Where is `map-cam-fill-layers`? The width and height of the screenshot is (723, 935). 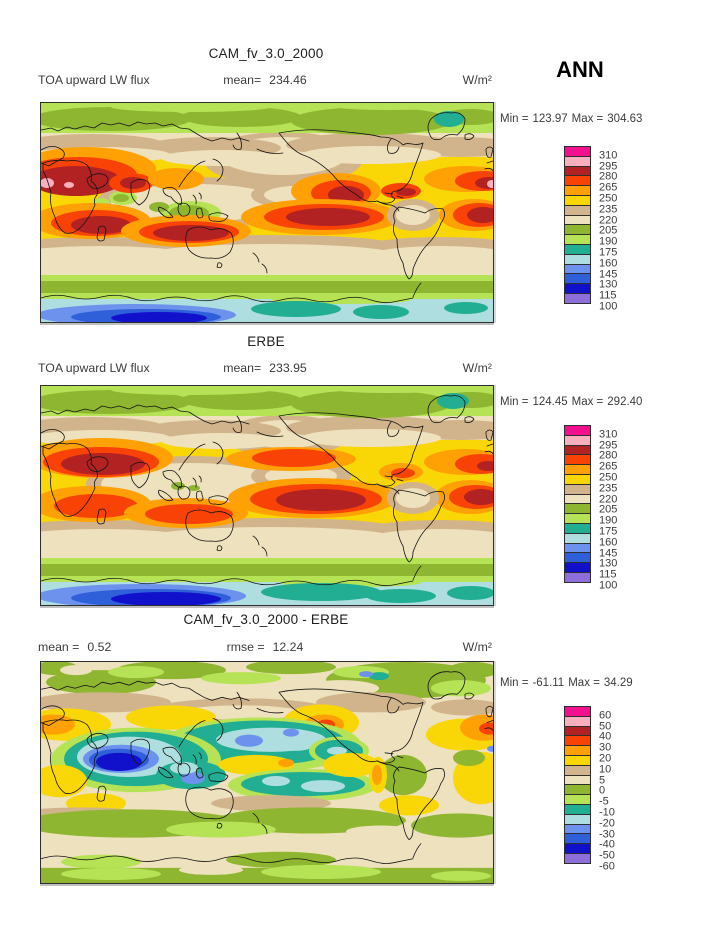 map-cam-fill-layers is located at coordinates (267, 212).